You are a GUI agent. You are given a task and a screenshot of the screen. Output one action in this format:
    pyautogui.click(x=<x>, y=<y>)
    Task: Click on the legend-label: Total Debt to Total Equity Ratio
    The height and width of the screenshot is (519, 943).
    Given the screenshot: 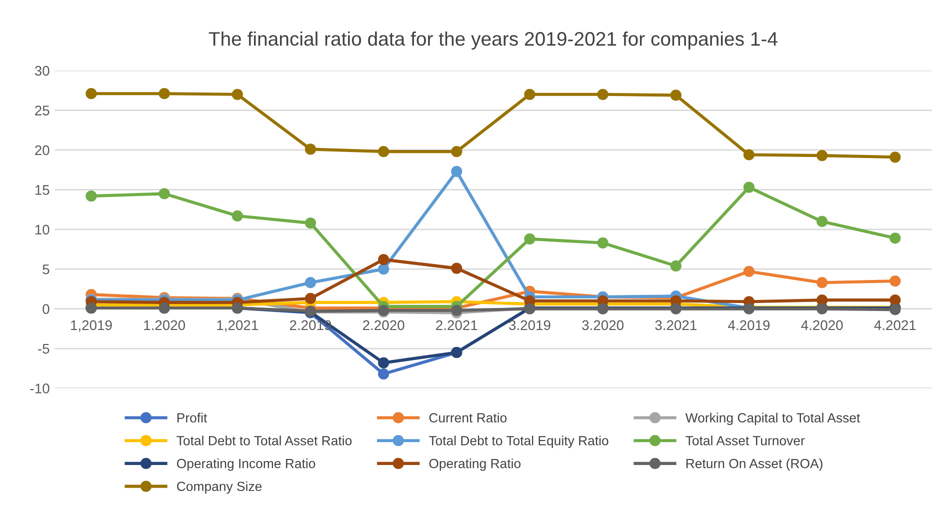 What is the action you would take?
    pyautogui.click(x=518, y=442)
    